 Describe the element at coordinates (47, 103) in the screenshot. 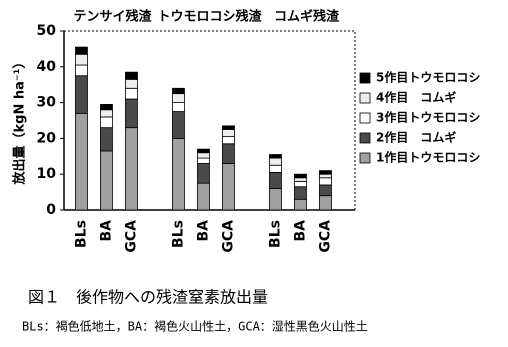

I see `y-tick-label: 30` at that location.